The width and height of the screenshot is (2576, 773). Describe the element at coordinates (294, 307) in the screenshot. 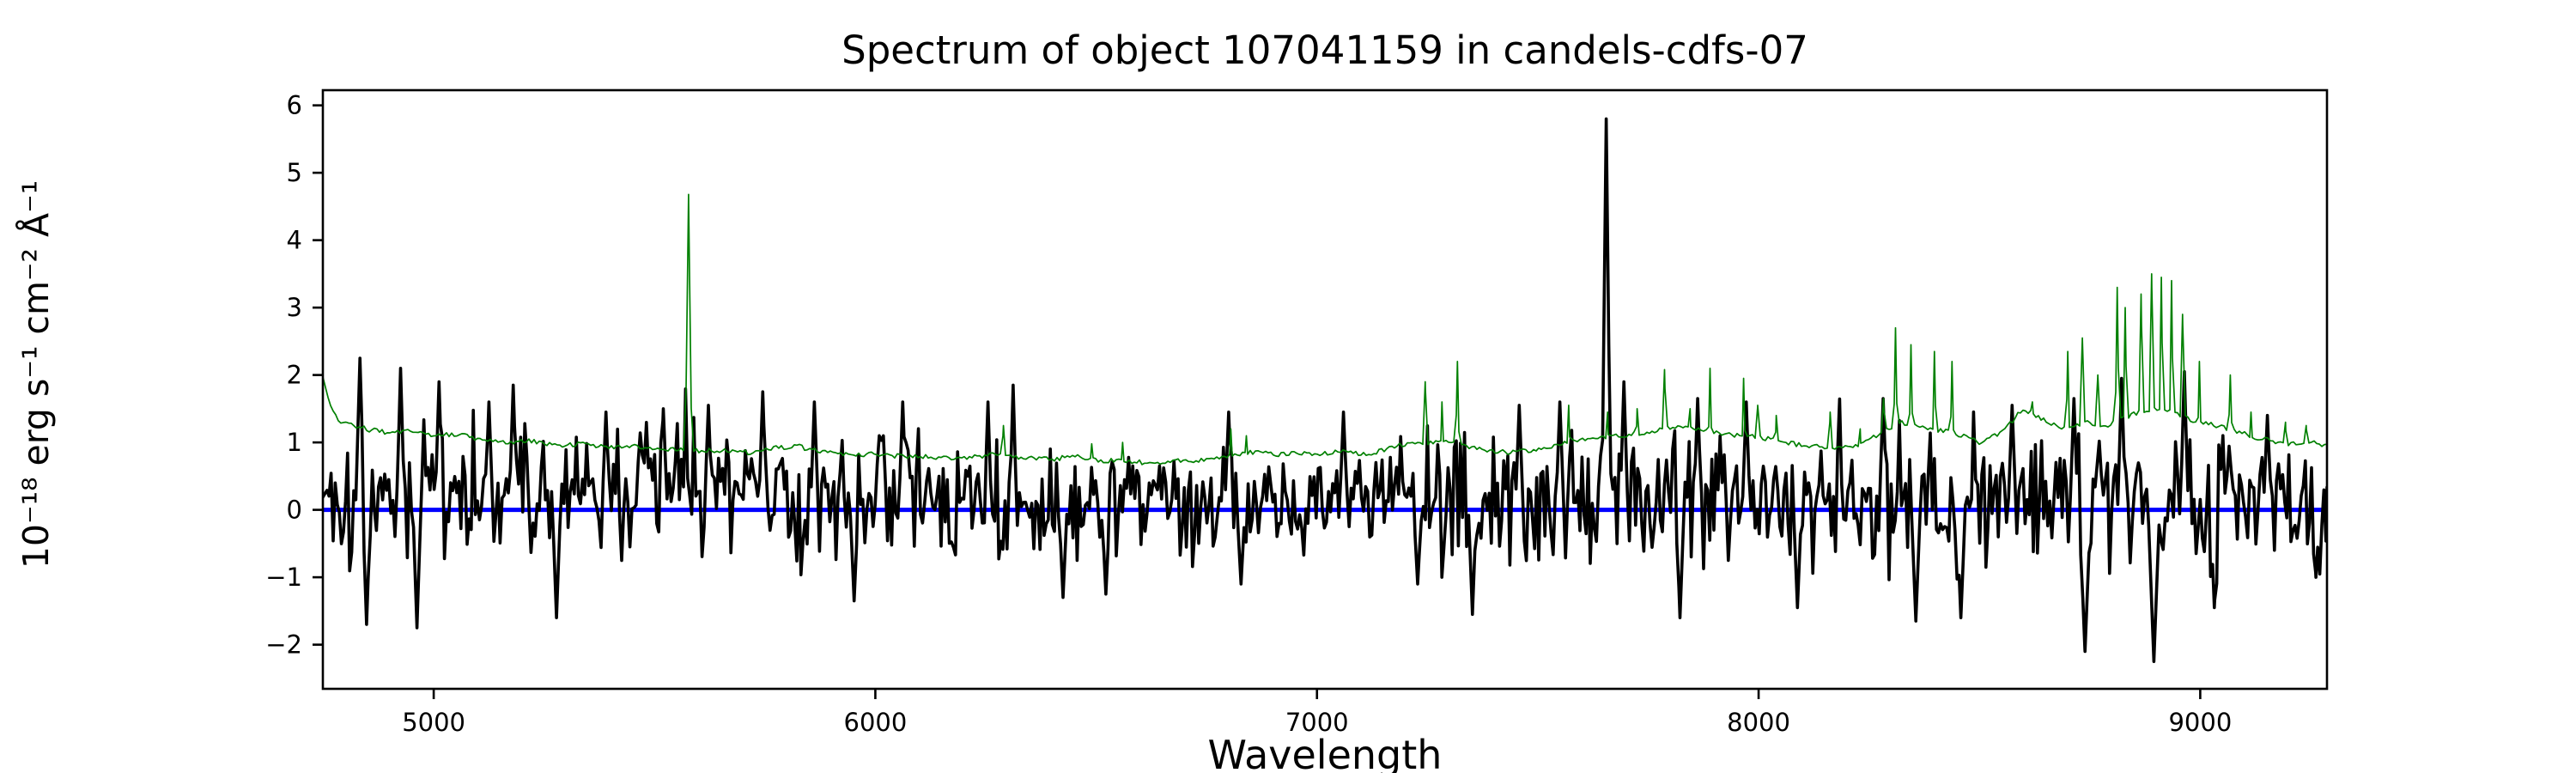

I see `y-tick-label: 3` at that location.